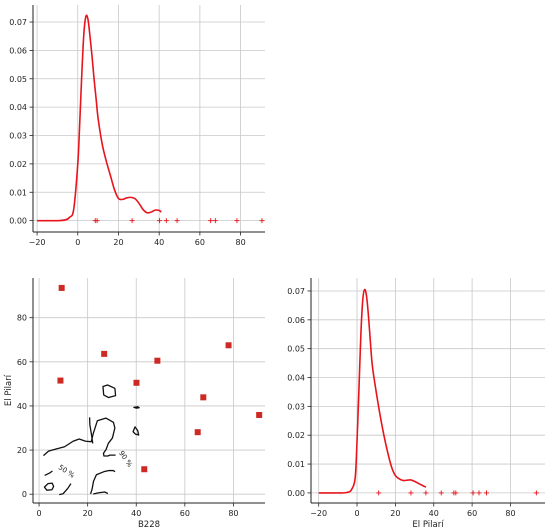 Image resolution: width=550 pixels, height=531 pixels. What do you see at coordinates (125, 458) in the screenshot?
I see `contour-label: 90 %` at bounding box center [125, 458].